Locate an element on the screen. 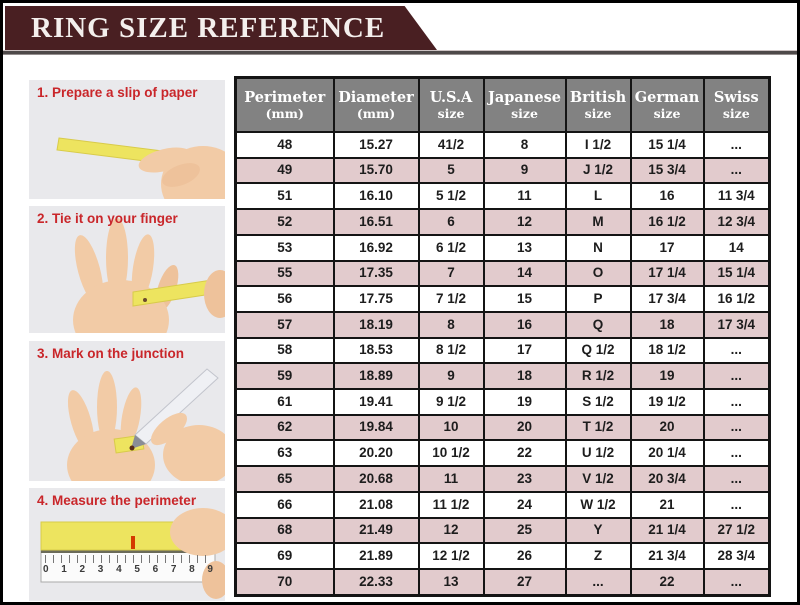 The height and width of the screenshot is (605, 800). table-cell: 69 is located at coordinates (284, 556).